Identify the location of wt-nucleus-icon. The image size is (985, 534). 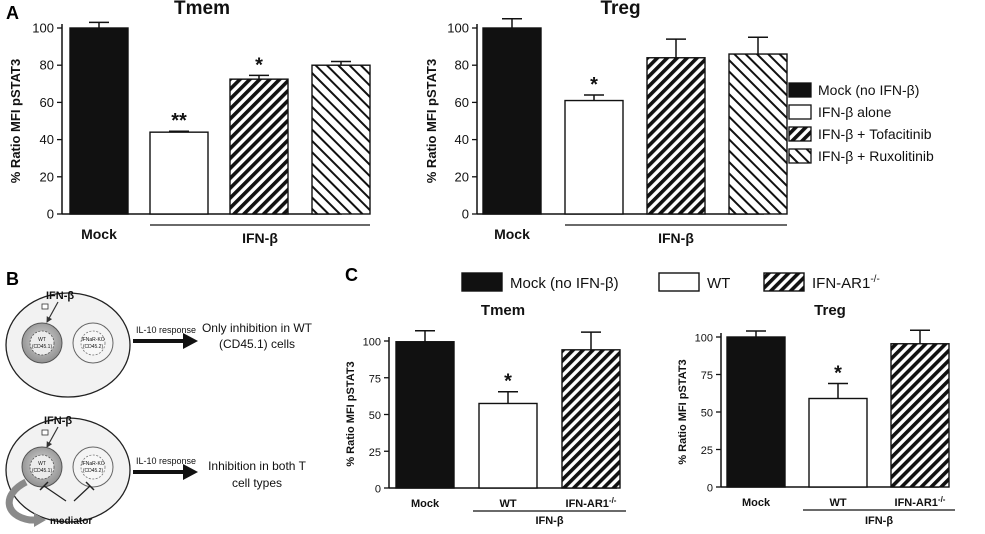
(42, 343).